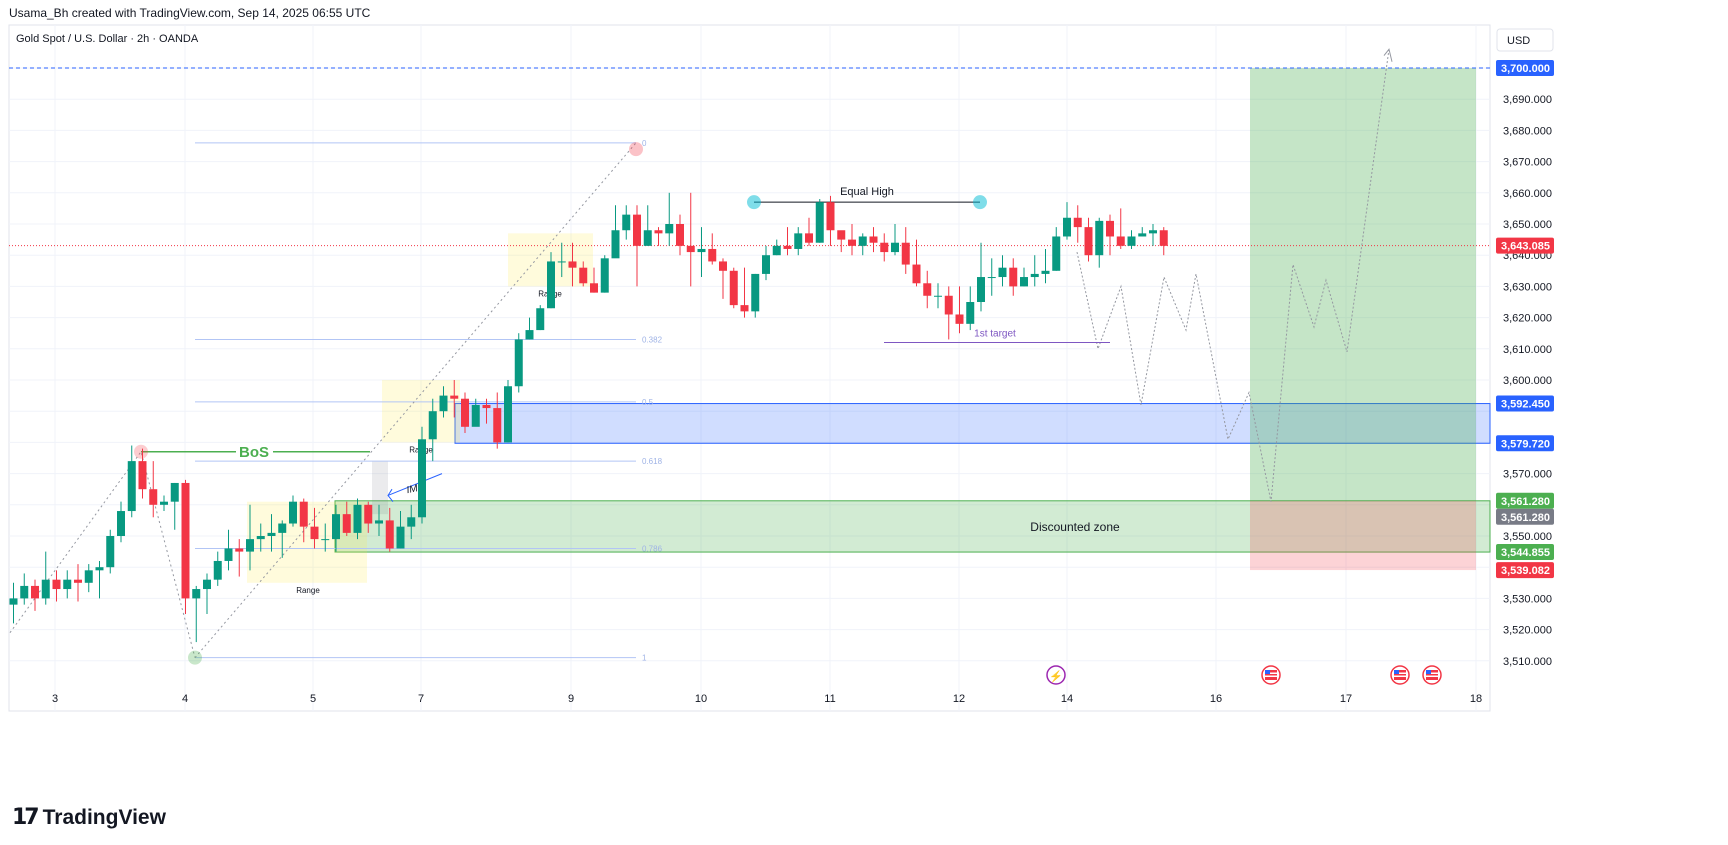 The height and width of the screenshot is (845, 1728). Describe the element at coordinates (102, 554) in the screenshot. I see `swing-path` at that location.